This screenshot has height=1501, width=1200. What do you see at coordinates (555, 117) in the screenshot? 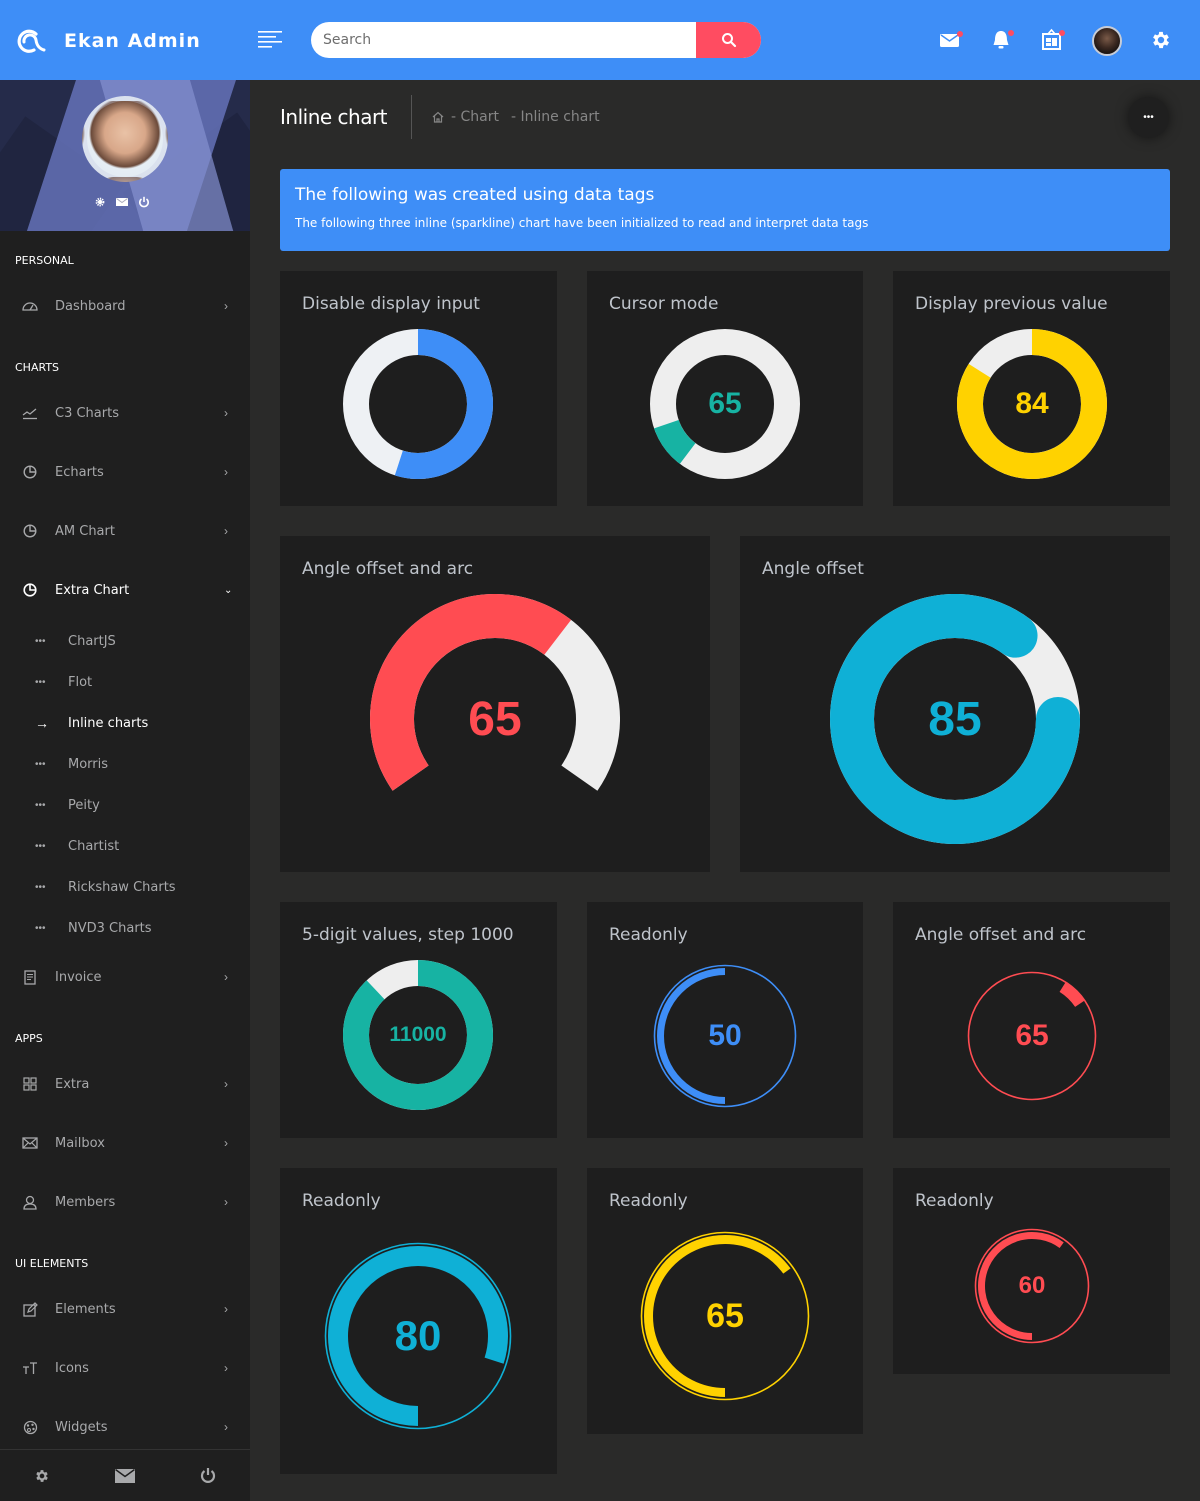
I see `breadcrumb-inline-chart: - Inline chart` at bounding box center [555, 117].